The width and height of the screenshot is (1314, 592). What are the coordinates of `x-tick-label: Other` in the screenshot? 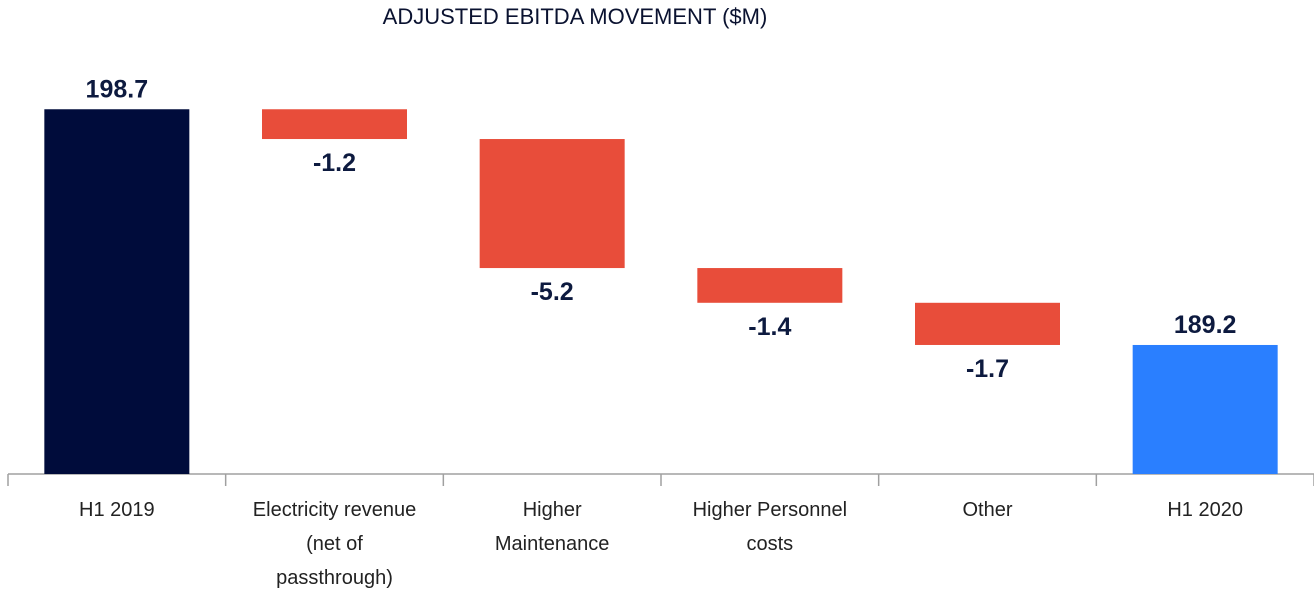 It's located at (987, 510).